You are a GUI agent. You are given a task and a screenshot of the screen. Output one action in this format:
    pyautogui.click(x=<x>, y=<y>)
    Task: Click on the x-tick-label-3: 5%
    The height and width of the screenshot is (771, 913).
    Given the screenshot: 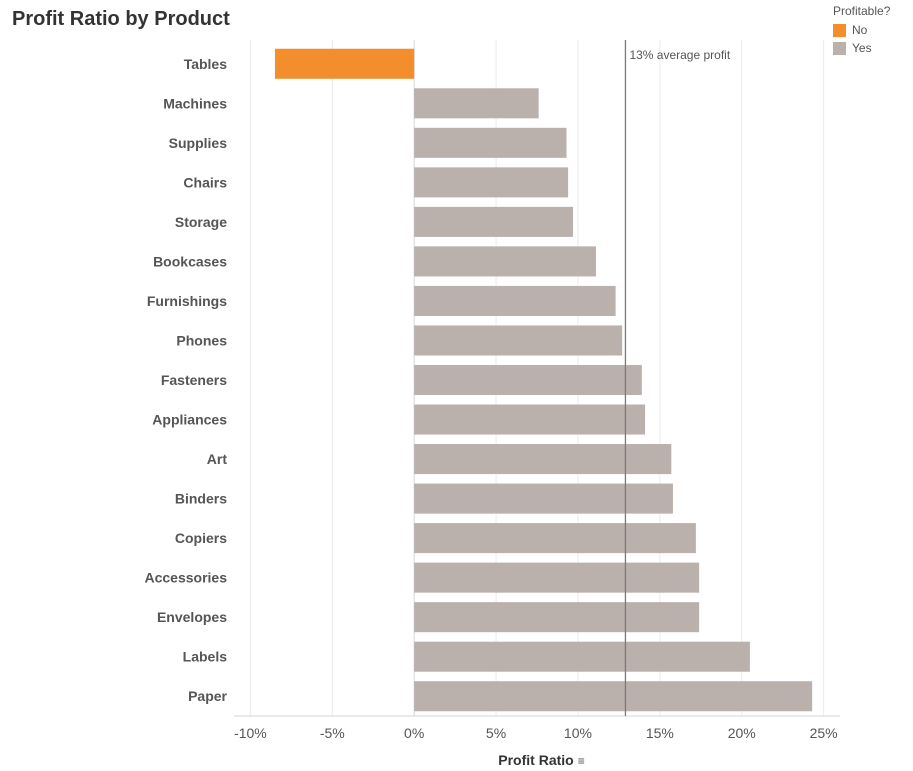 What is the action you would take?
    pyautogui.click(x=496, y=733)
    